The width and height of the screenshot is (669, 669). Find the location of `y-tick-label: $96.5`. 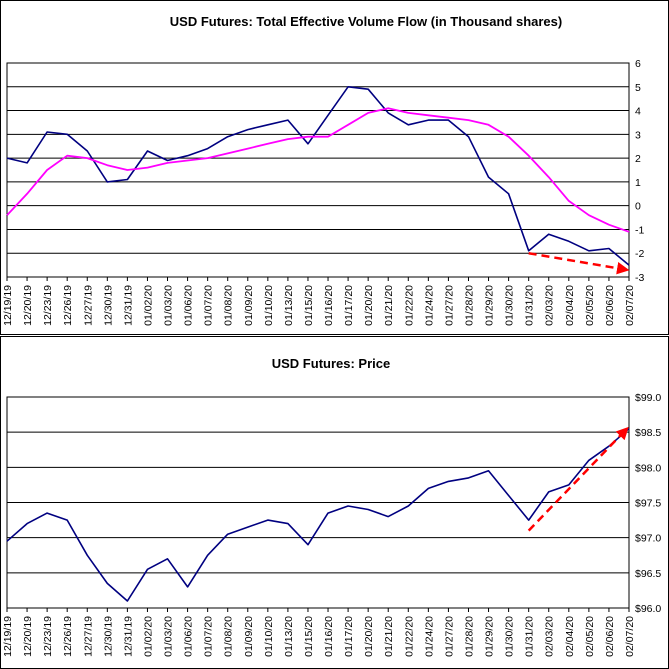

y-tick-label: $96.5 is located at coordinates (648, 574).